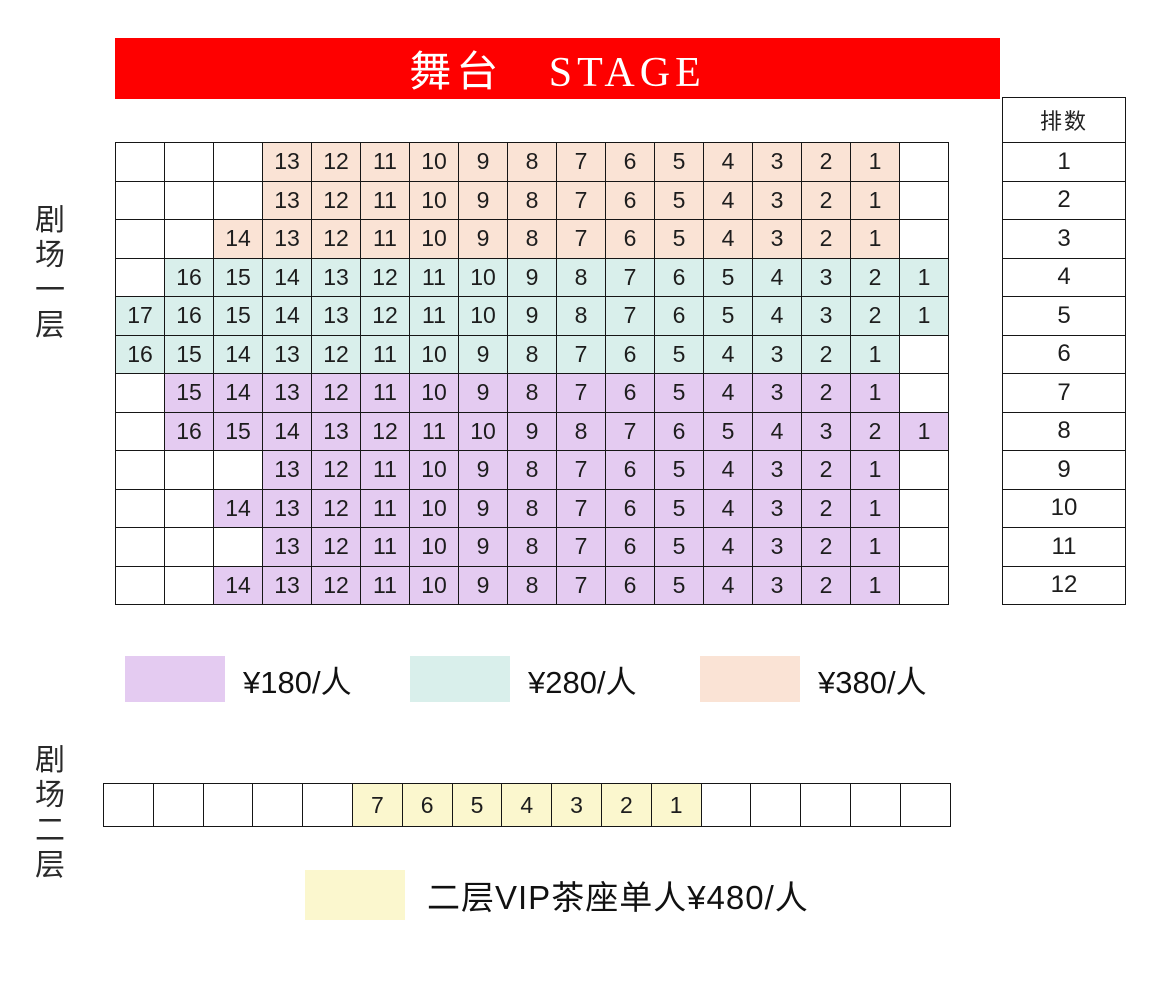 Image resolution: width=1149 pixels, height=992 pixels. What do you see at coordinates (189, 354) in the screenshot?
I see `seat-cell: 15` at bounding box center [189, 354].